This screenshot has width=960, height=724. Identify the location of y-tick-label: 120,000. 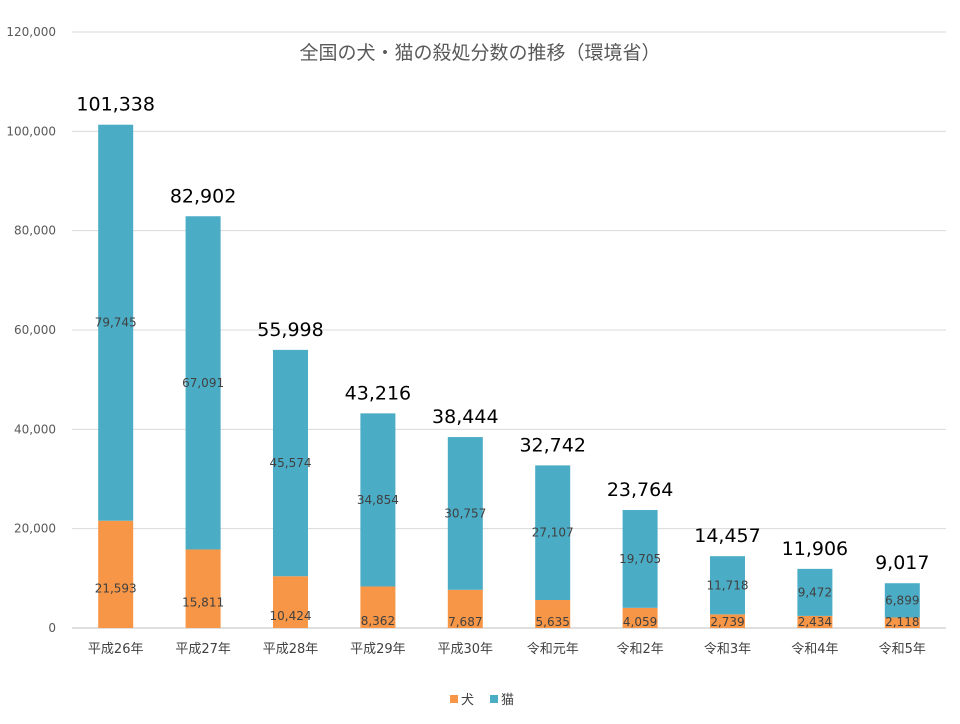
(31, 32).